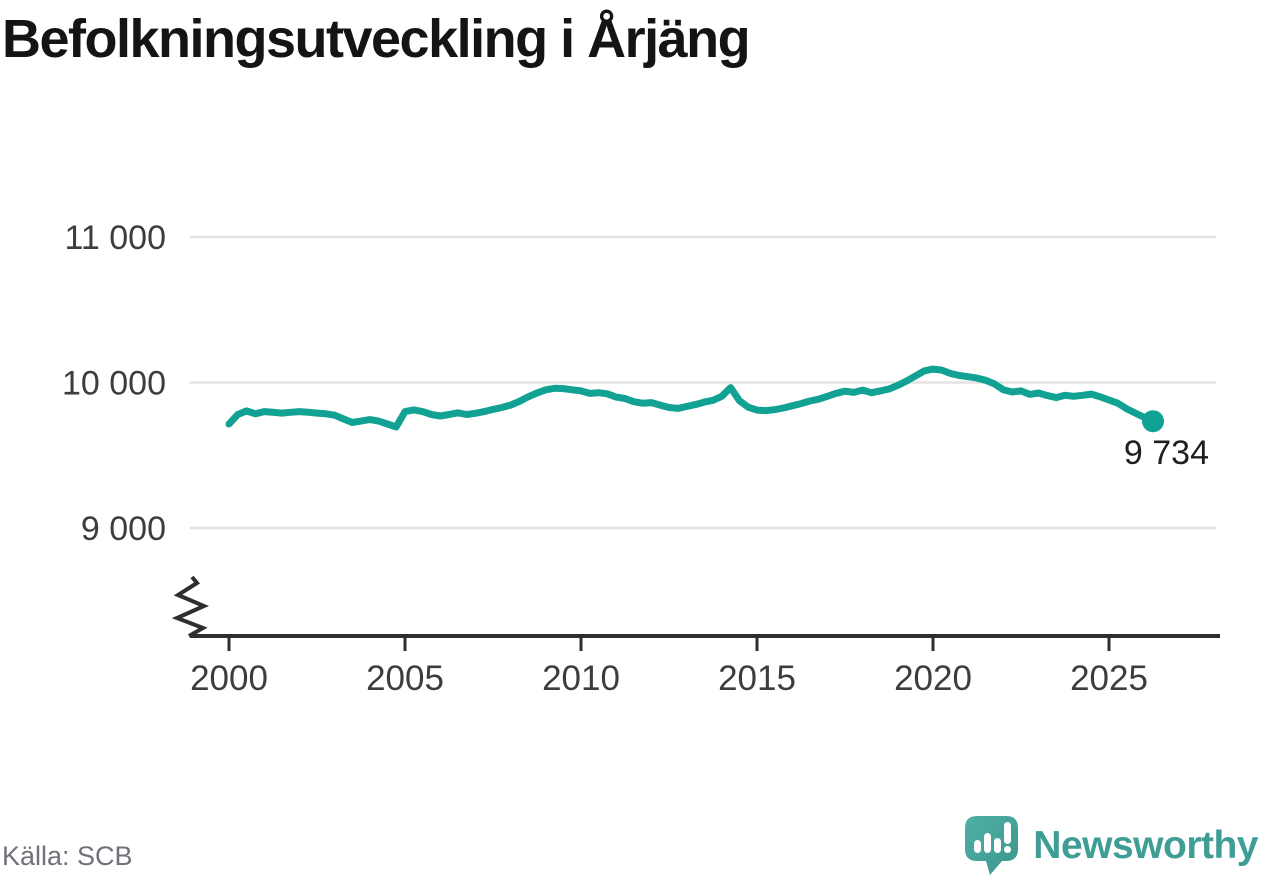  What do you see at coordinates (1008, 833) in the screenshot?
I see `exclamation-bar` at bounding box center [1008, 833].